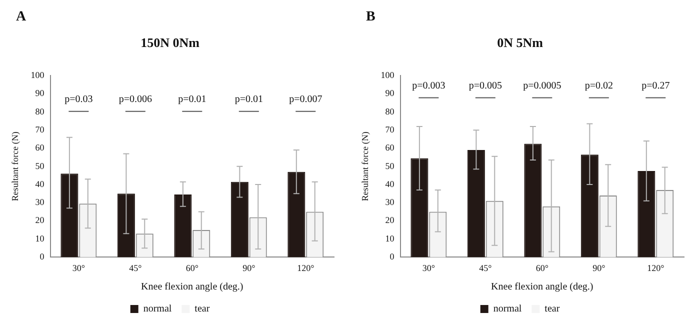 Image resolution: width=700 pixels, height=330 pixels. Describe the element at coordinates (371, 17) in the screenshot. I see `text: B` at that location.